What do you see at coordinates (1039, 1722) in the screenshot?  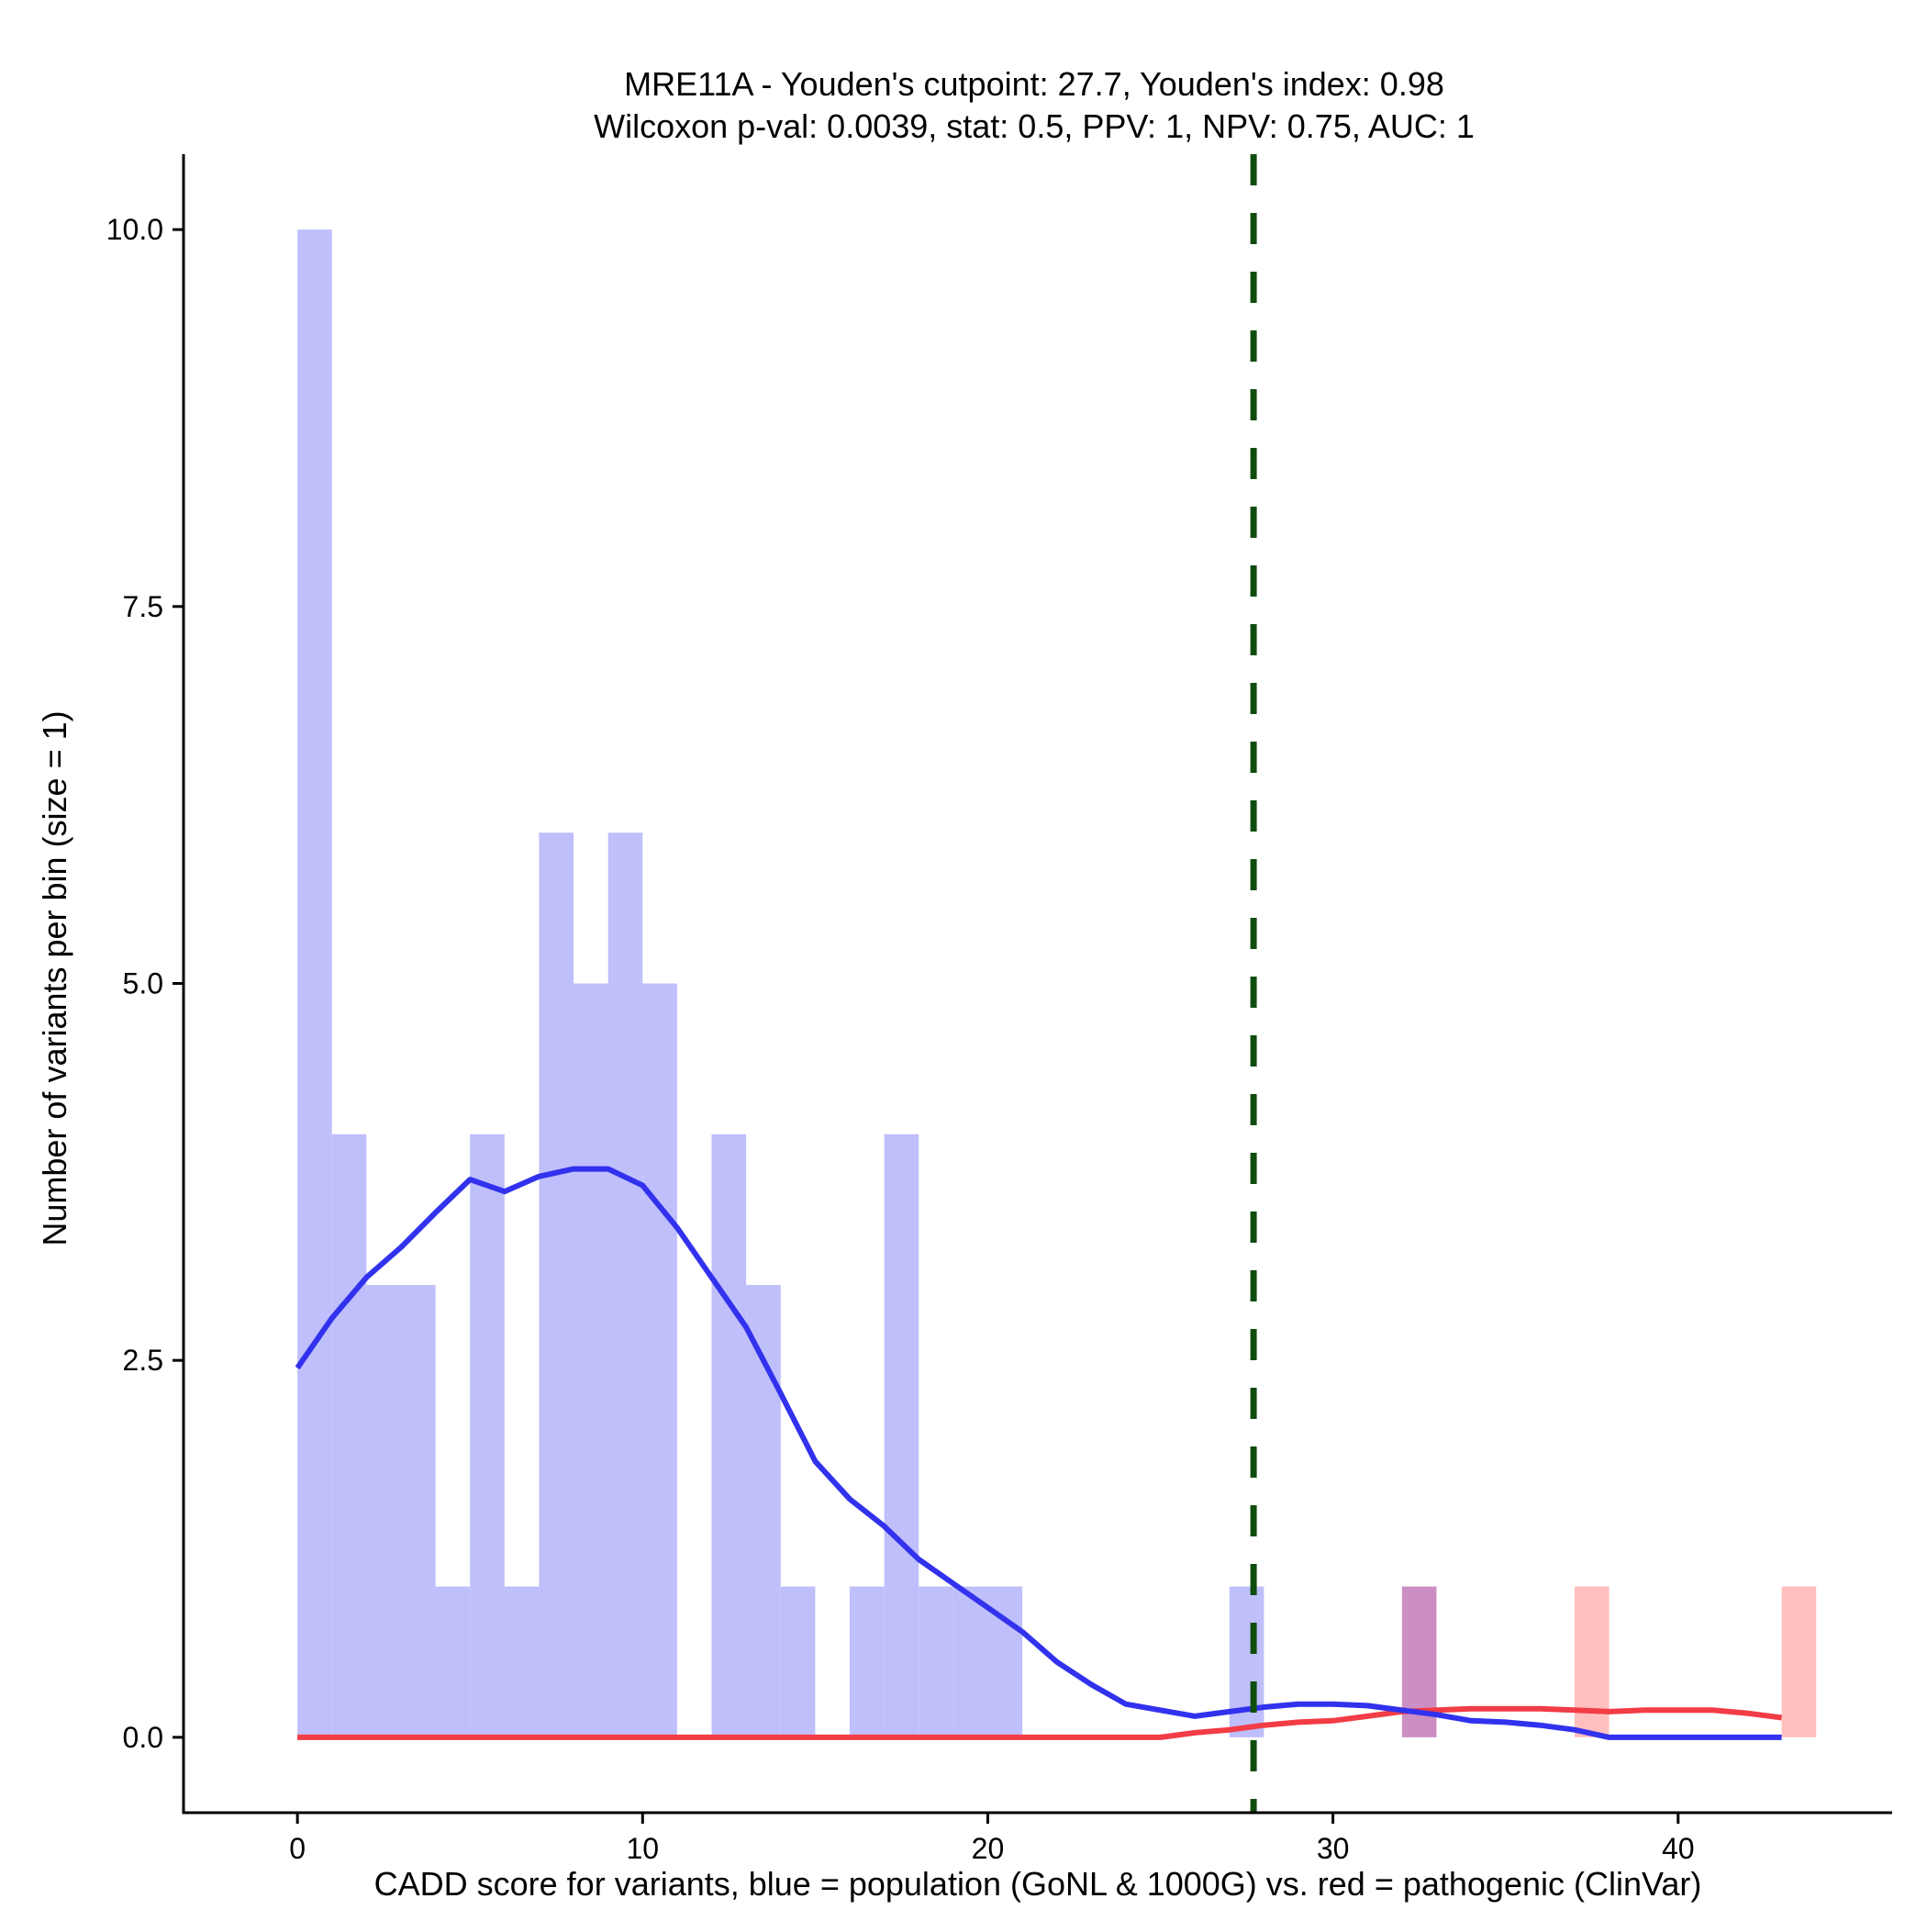 I see `pathogenic-density-line` at bounding box center [1039, 1722].